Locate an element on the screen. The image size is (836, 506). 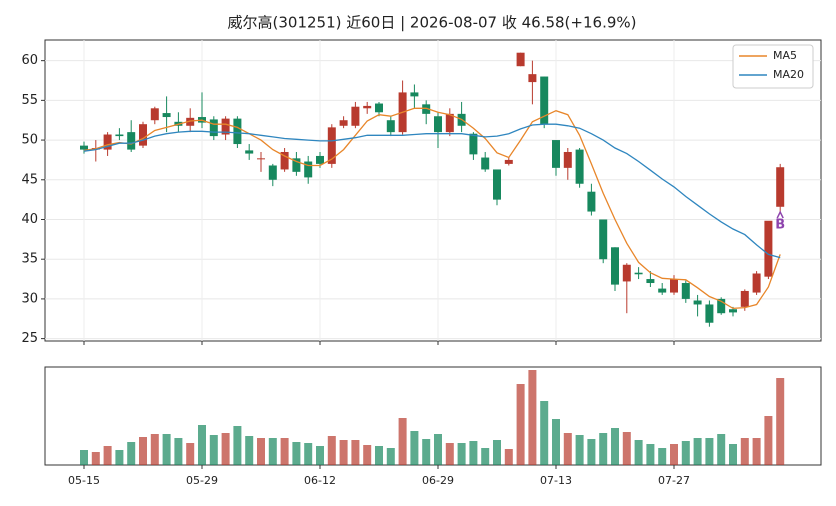
y-tick-label: 40 is located at coordinates (29, 219).